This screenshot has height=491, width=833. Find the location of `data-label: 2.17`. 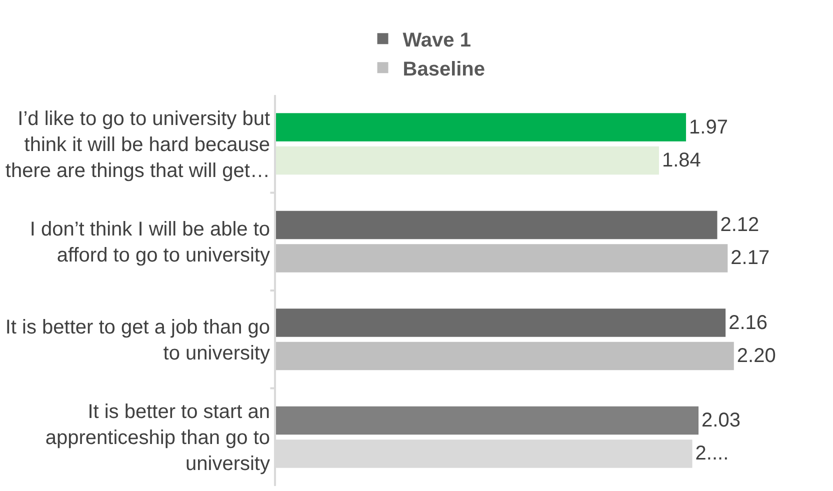

data-label: 2.17 is located at coordinates (750, 258).